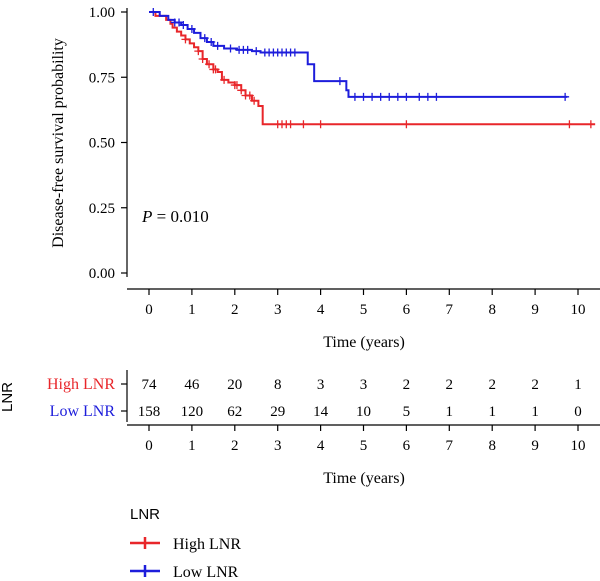 Image resolution: width=600 pixels, height=581 pixels. I want to click on x-tick-label: 3, so click(278, 310).